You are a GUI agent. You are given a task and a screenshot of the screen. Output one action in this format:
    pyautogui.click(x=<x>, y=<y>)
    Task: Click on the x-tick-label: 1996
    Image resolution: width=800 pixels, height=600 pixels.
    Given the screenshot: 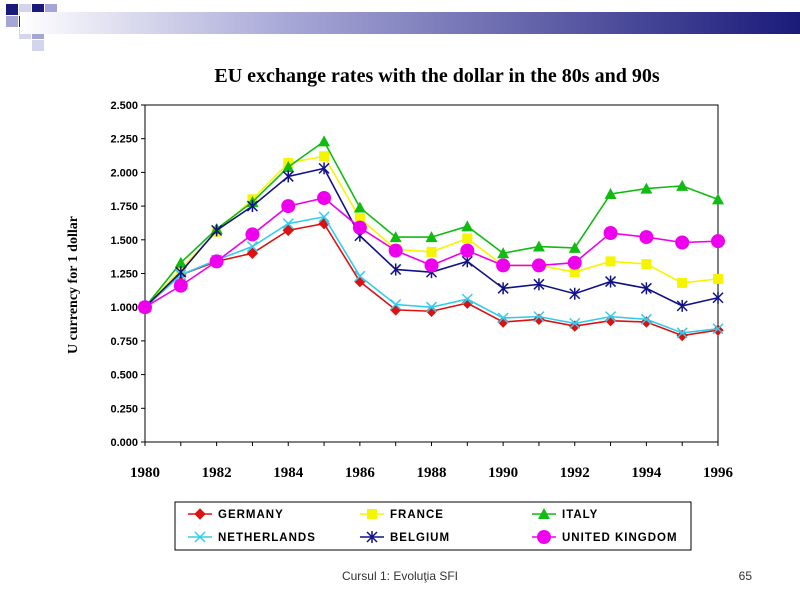 What is the action you would take?
    pyautogui.click(x=718, y=473)
    